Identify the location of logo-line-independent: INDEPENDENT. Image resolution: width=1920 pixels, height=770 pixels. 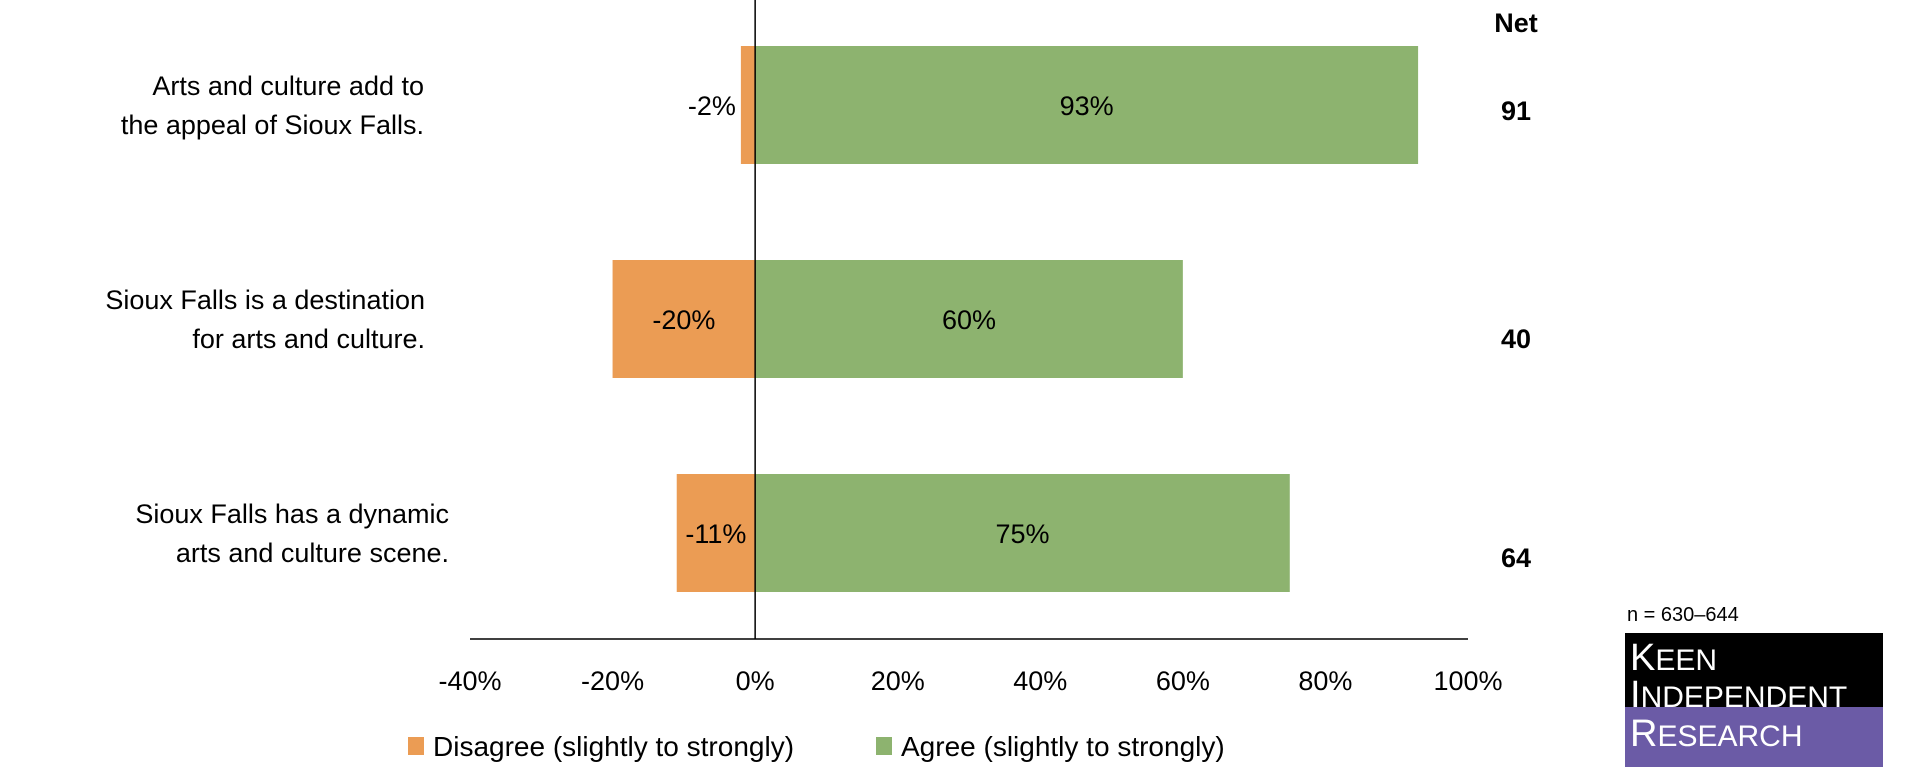
(1738, 695).